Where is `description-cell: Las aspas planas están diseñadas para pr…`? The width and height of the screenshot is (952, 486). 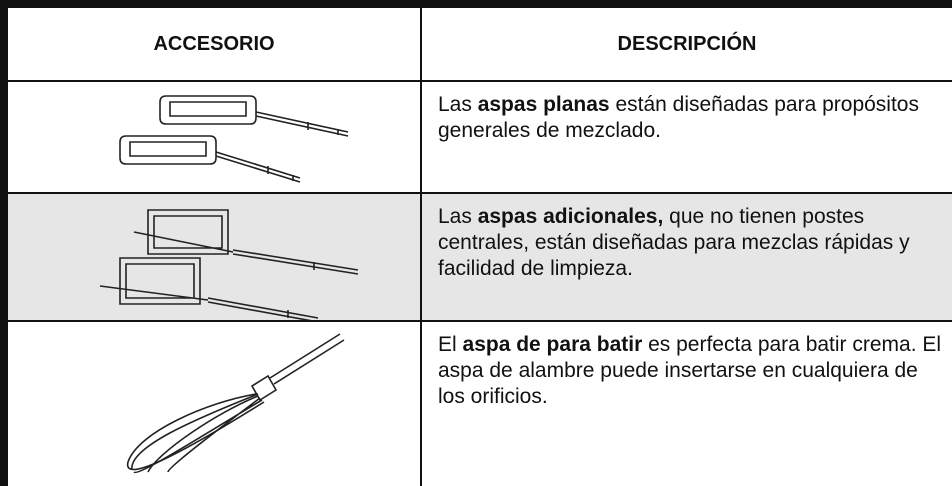
description-cell: Las aspas planas están diseñadas para pr… is located at coordinates (687, 137).